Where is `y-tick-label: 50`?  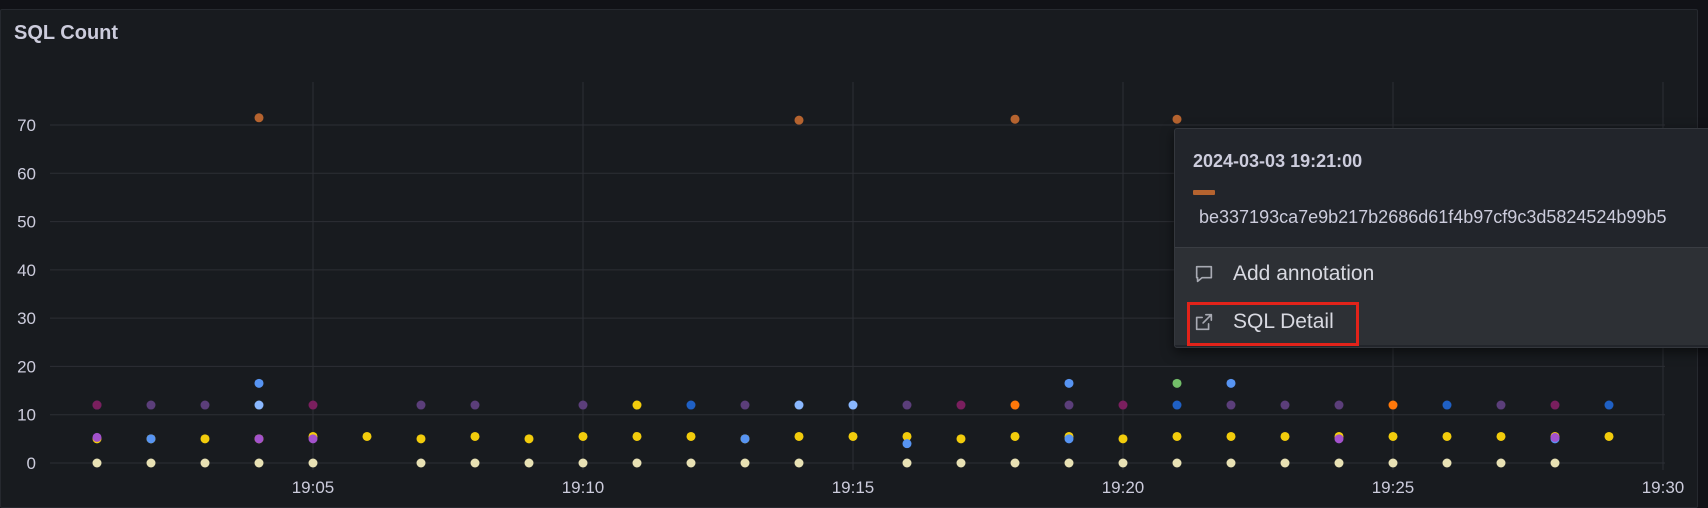
y-tick-label: 50 is located at coordinates (26, 222).